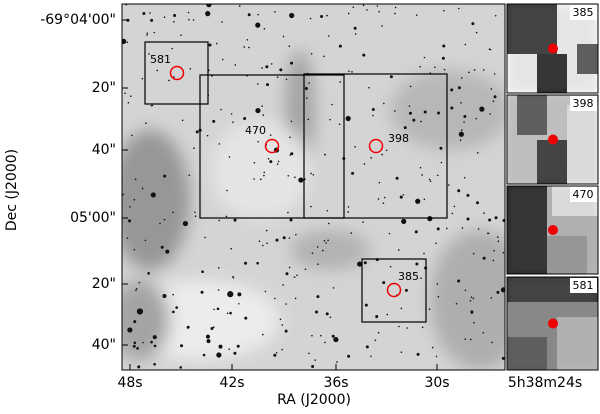 Image resolution: width=600 pixels, height=414 pixels. I want to click on y-tick-label: 40", so click(104, 345).